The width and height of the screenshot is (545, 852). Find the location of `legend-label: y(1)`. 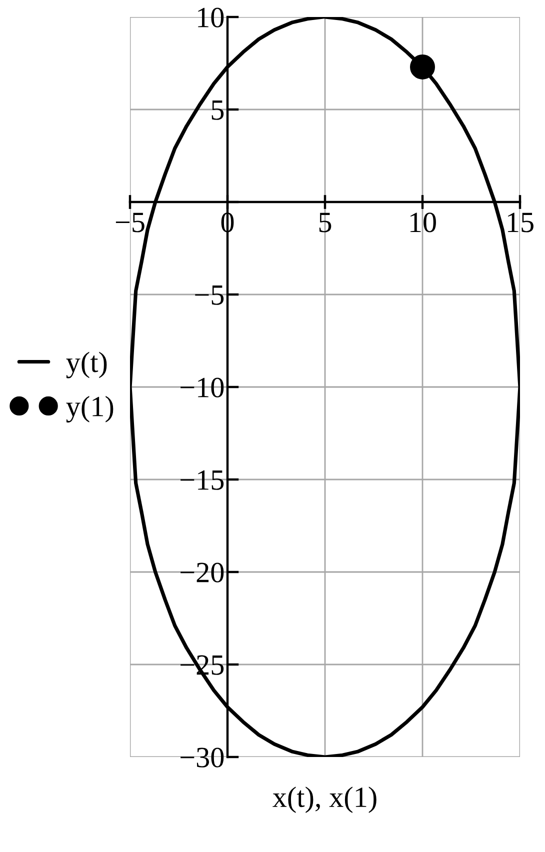

legend-label: y(1) is located at coordinates (90, 409).